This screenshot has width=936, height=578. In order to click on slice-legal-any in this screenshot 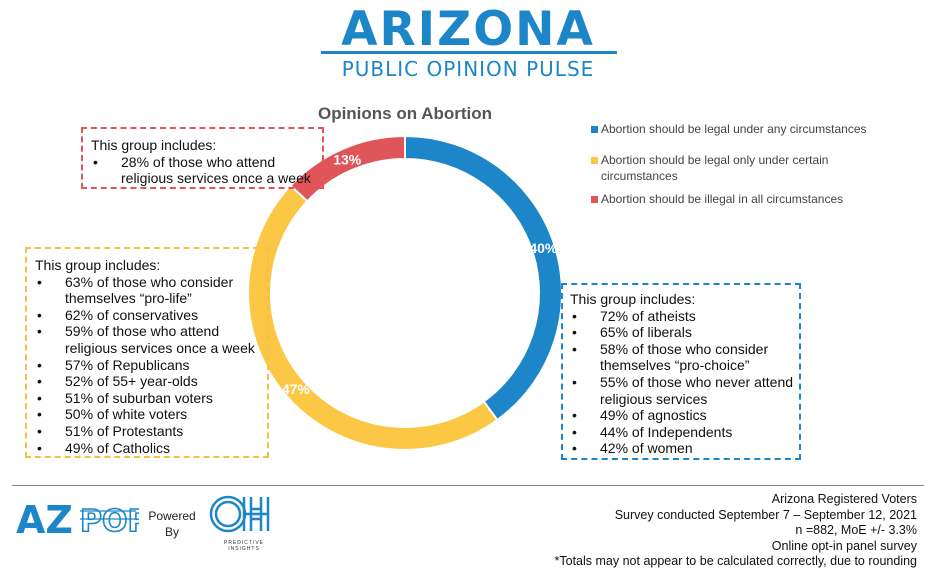, I will do `click(483, 278)`.